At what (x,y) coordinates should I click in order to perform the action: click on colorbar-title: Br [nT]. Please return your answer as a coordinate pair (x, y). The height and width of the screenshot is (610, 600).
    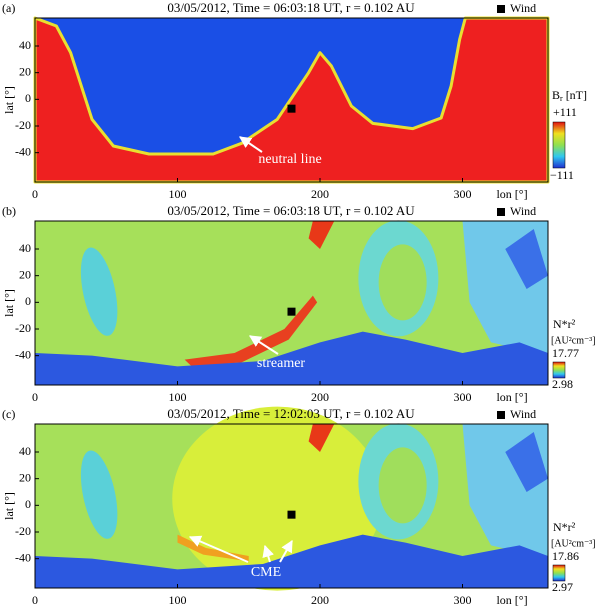
    Looking at the image, I should click on (569, 95).